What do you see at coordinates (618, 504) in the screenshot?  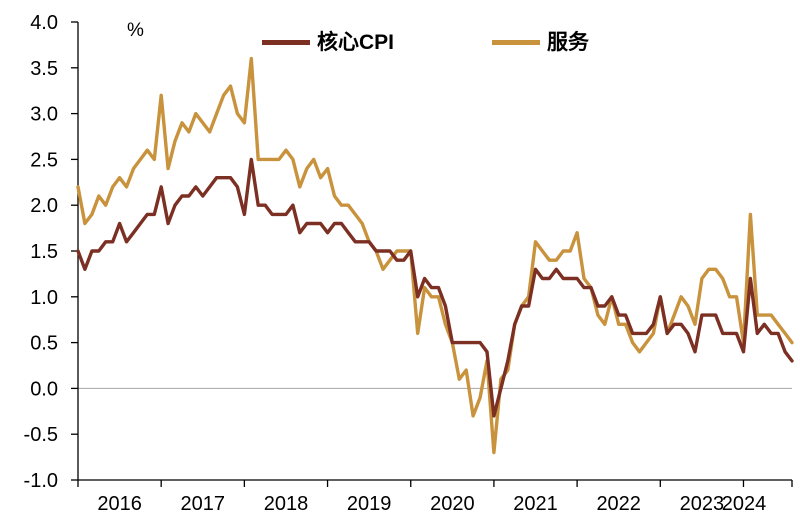 I see `x-tick-label: 2022` at bounding box center [618, 504].